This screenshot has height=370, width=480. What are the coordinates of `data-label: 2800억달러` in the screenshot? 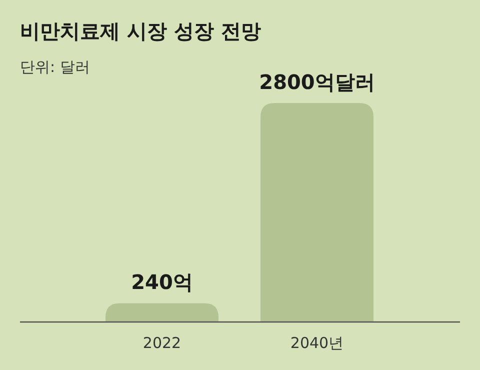 It's located at (317, 82).